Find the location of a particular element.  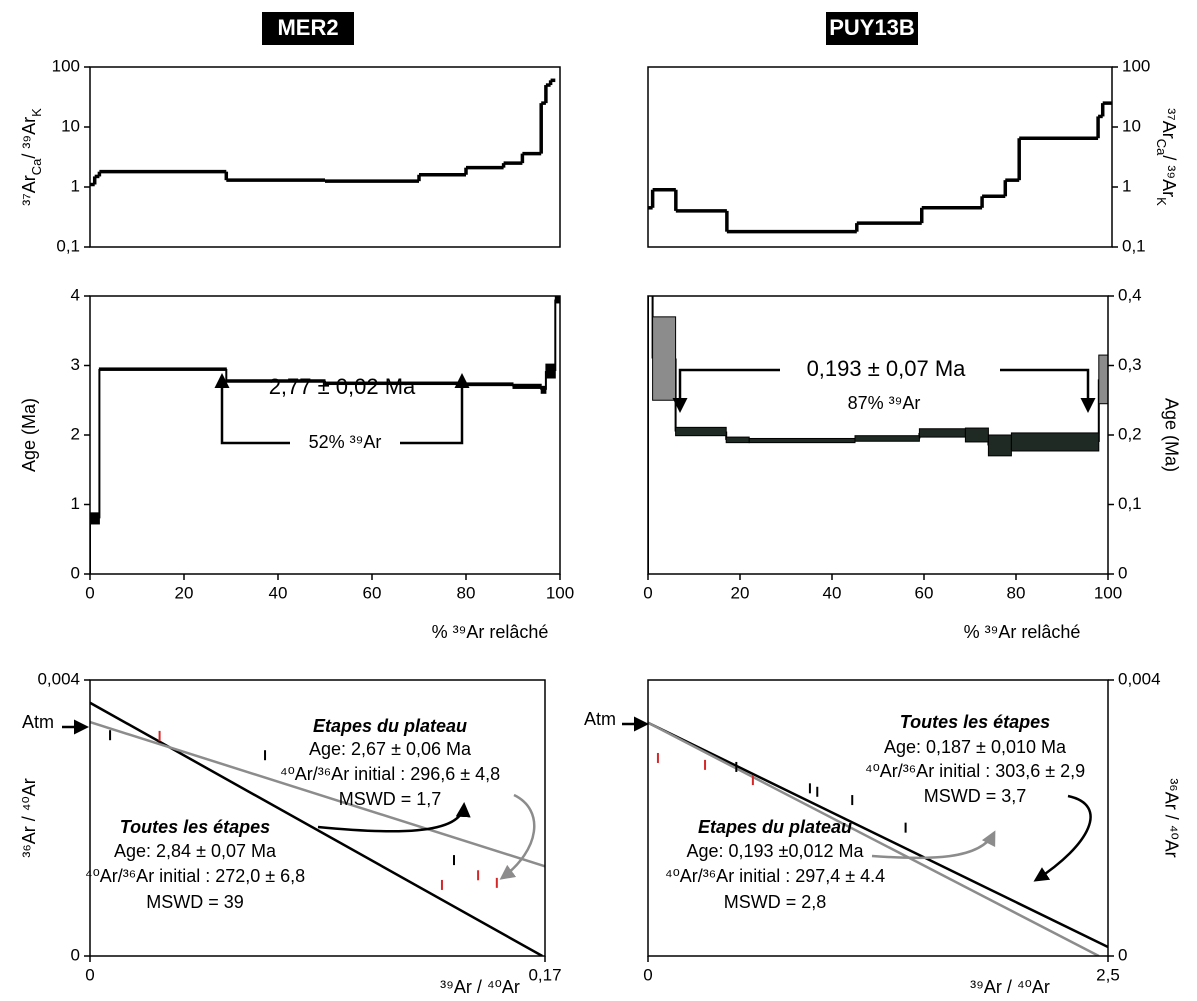

x-axis-label: % ³⁹Ar relâché is located at coordinates (1022, 632).